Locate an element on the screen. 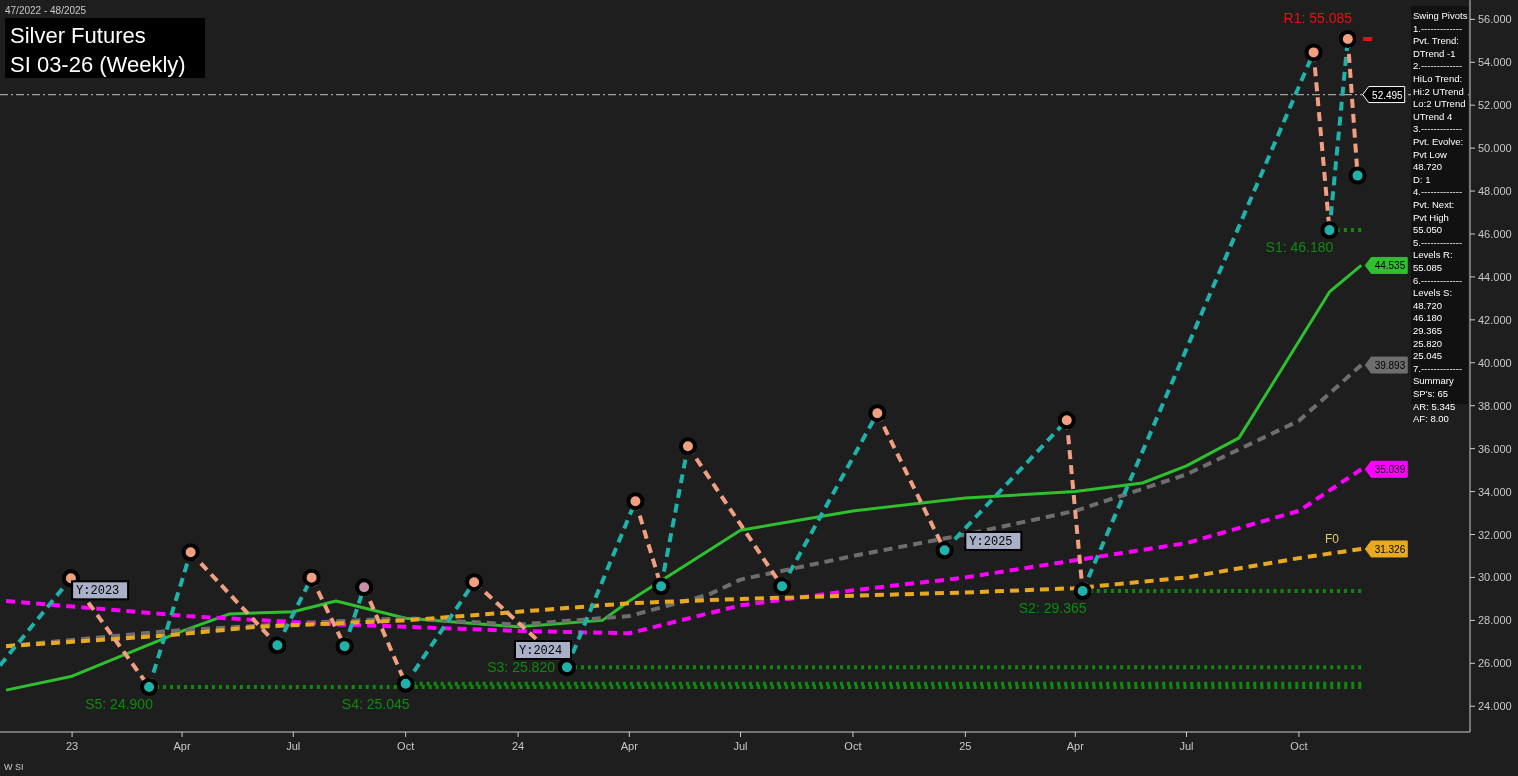 Image resolution: width=1518 pixels, height=776 pixels. y-tick-label: 56.000 is located at coordinates (1495, 19).